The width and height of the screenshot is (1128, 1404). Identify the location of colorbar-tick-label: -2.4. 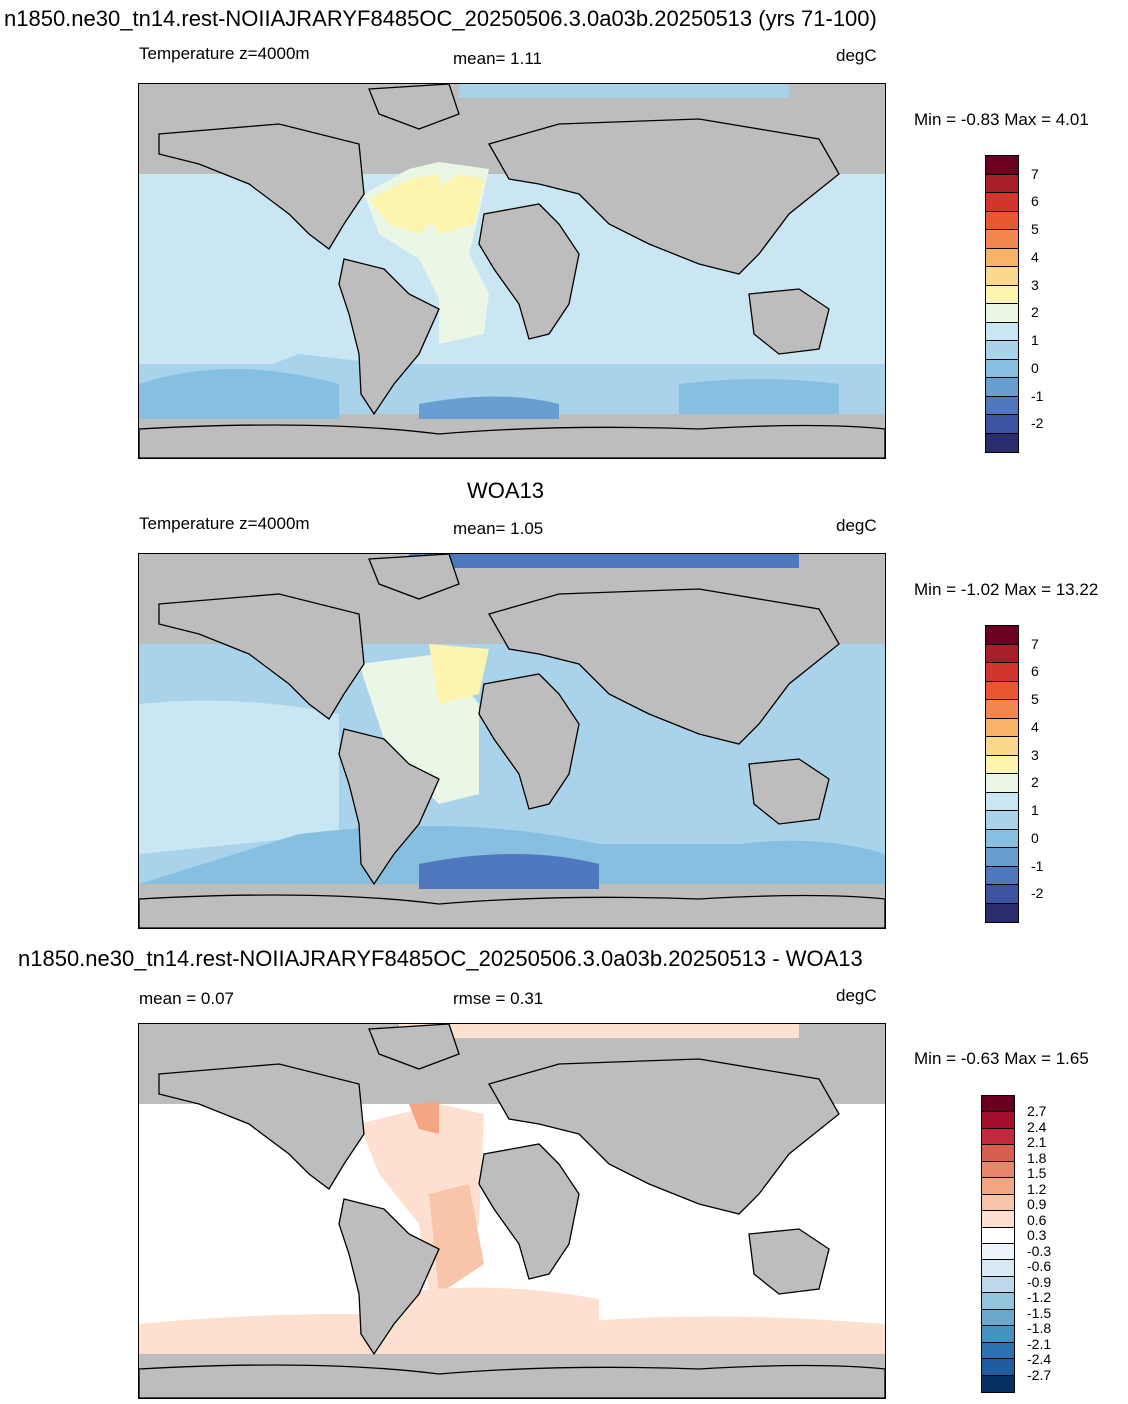
(1039, 1359).